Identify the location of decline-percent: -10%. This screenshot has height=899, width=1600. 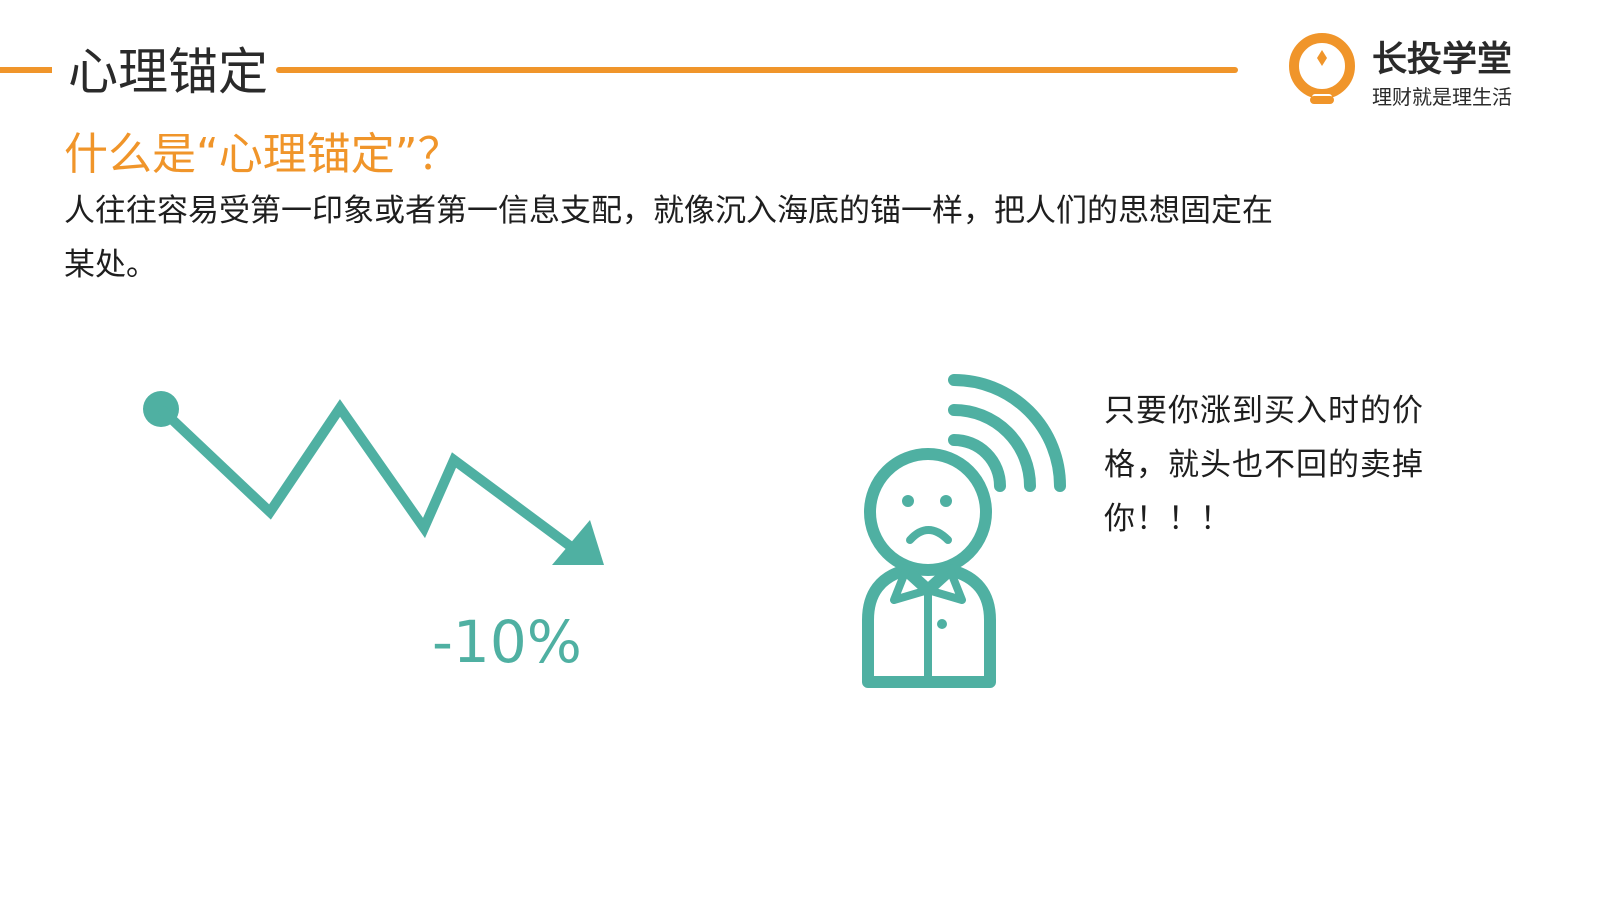
(507, 642).